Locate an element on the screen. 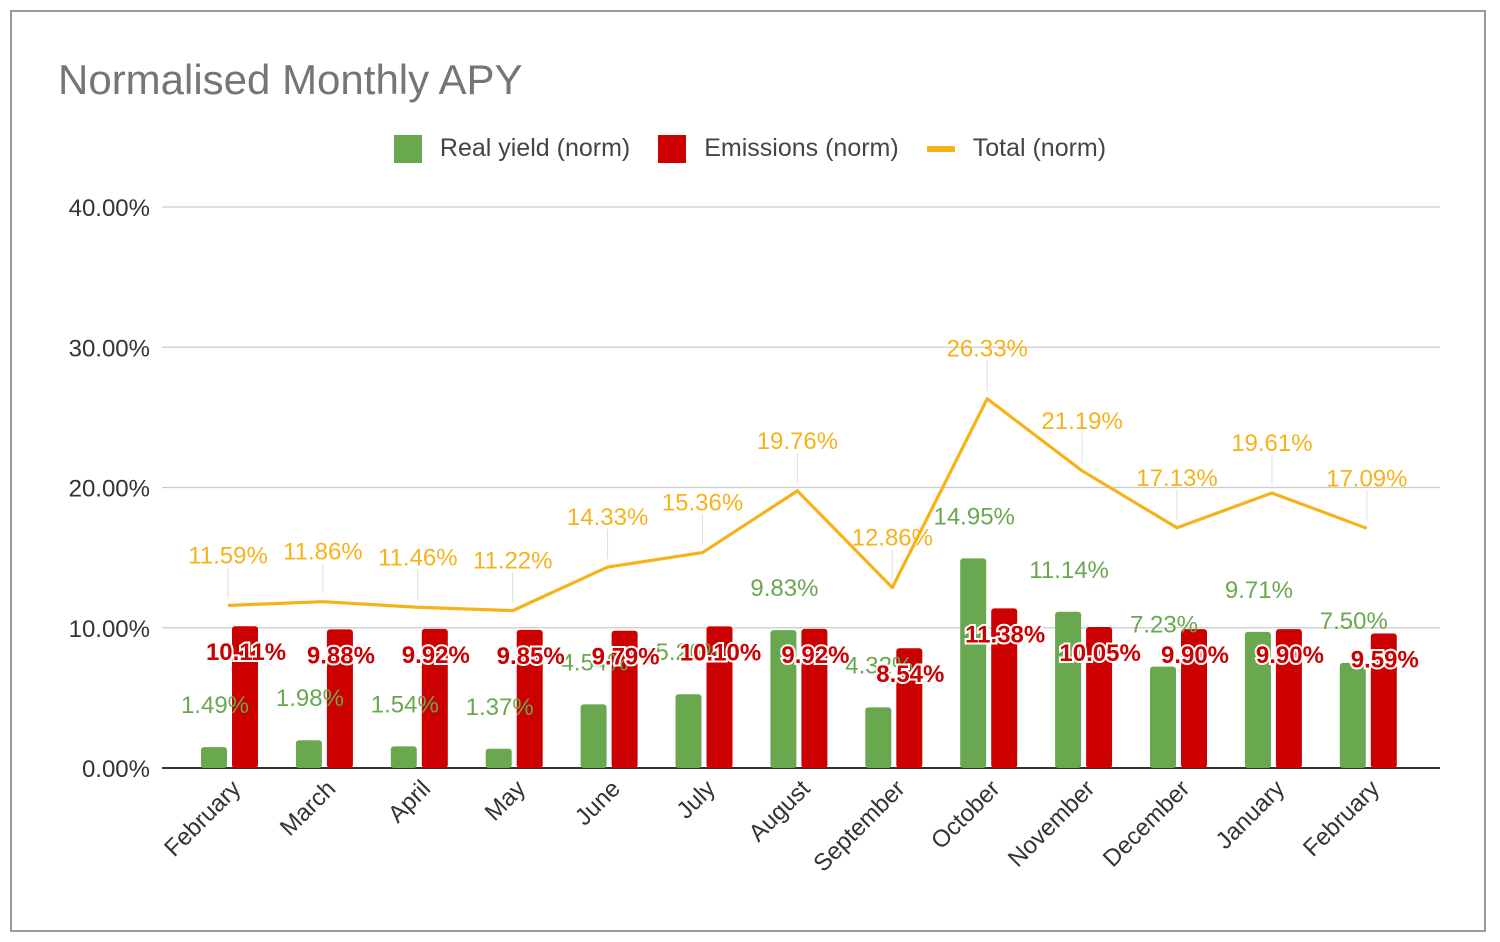 This screenshot has height=942, width=1500. data-label-real-yield: 1.49% is located at coordinates (215, 705).